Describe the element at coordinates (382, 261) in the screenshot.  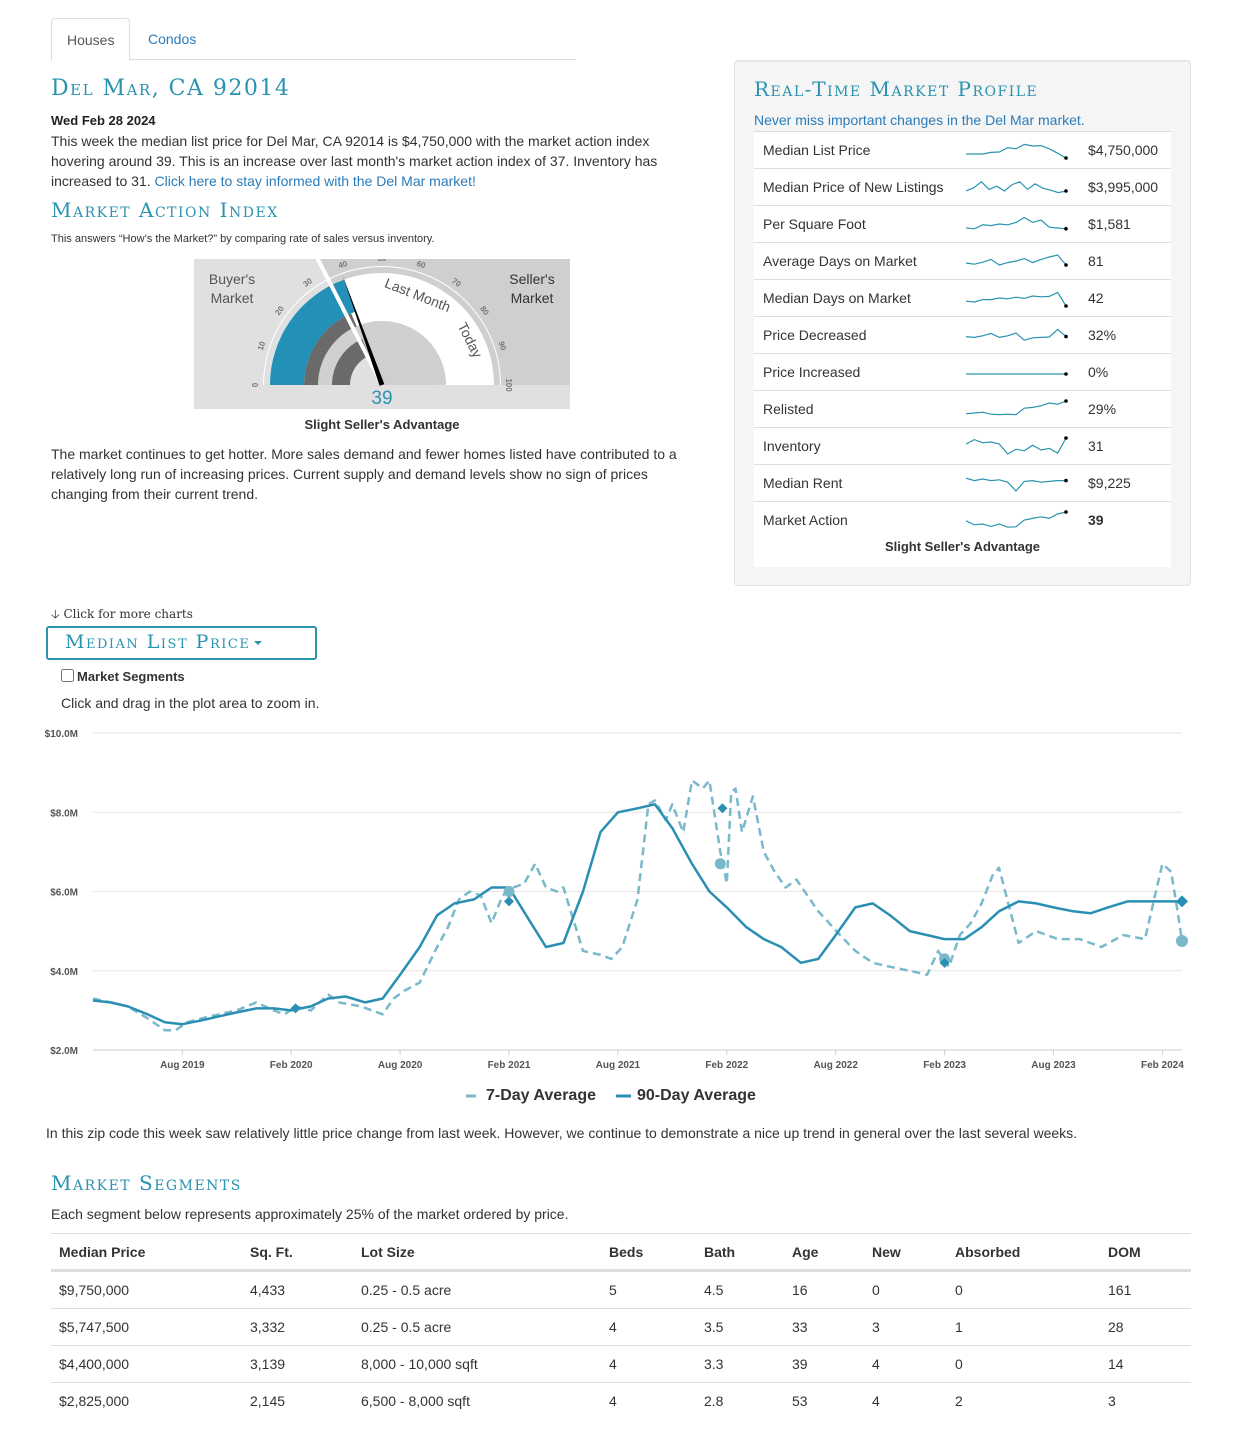
I see `gauge-tick-label: 50` at that location.